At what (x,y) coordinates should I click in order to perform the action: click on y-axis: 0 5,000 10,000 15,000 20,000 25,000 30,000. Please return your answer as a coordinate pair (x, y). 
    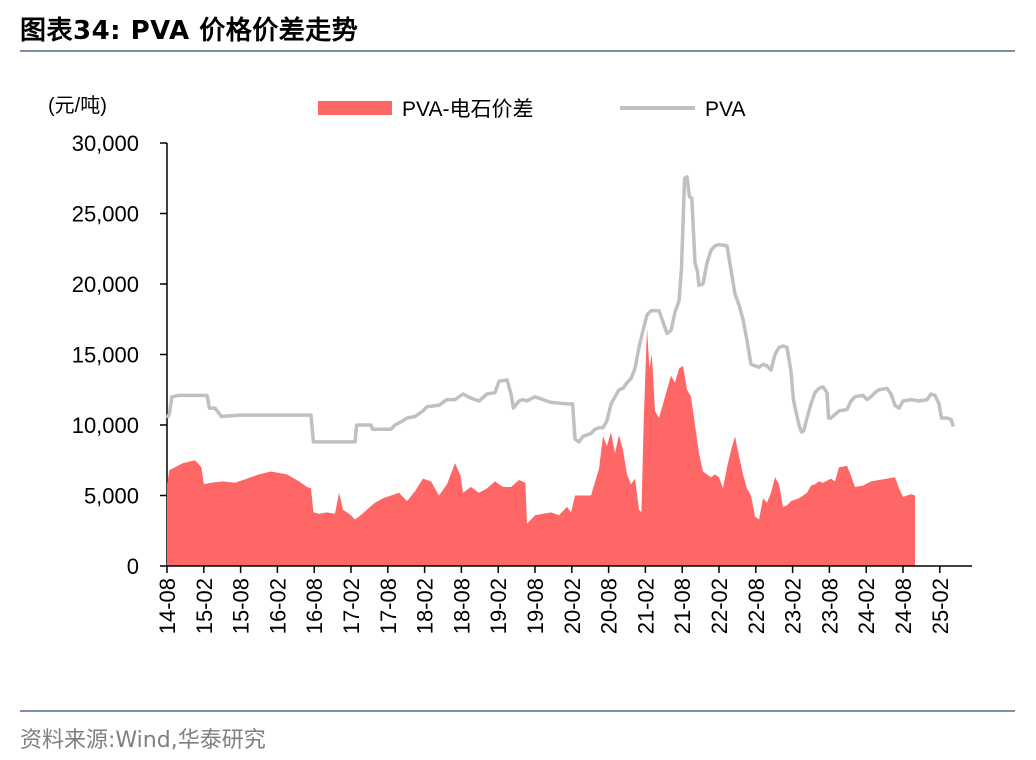
    Looking at the image, I should click on (120, 355).